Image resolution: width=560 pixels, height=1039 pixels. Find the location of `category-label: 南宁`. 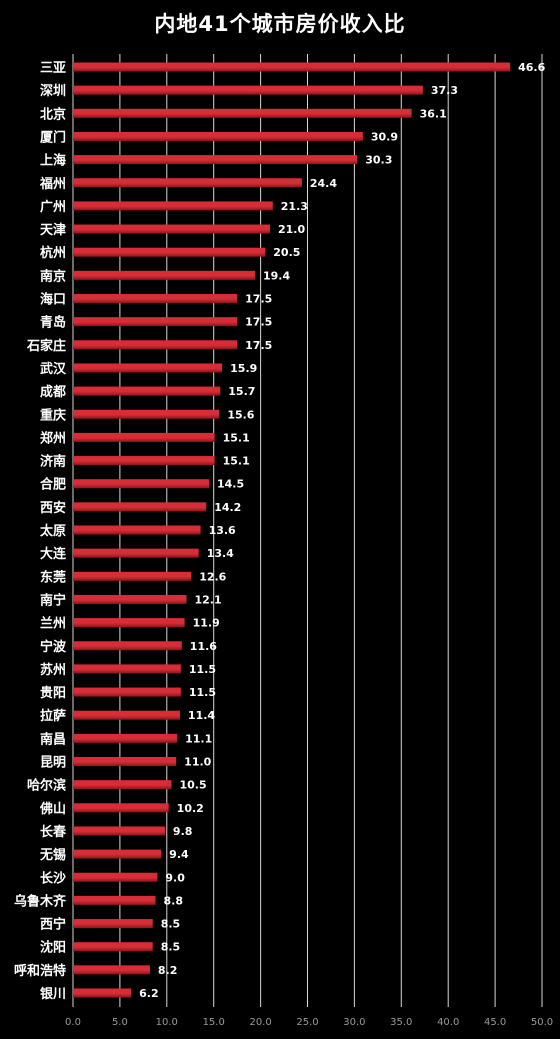

category-label: 南宁 is located at coordinates (53, 600).